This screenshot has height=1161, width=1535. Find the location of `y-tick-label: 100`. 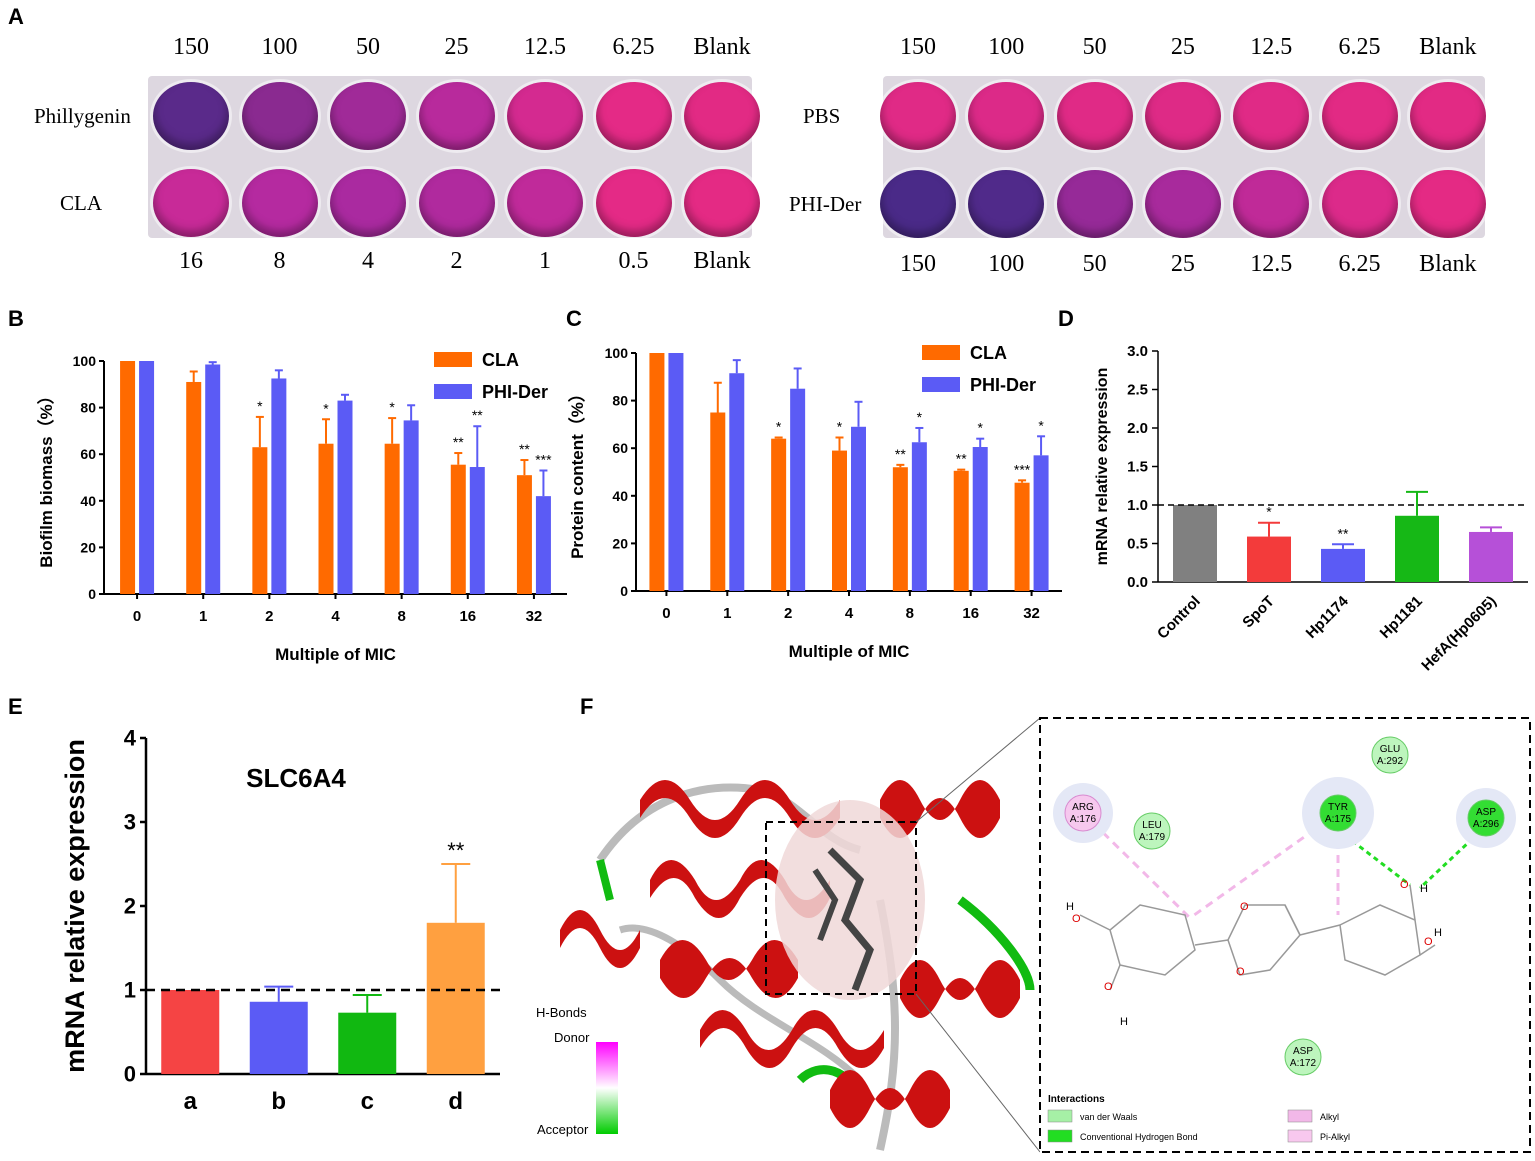

y-tick-label: 100 is located at coordinates (85, 361).